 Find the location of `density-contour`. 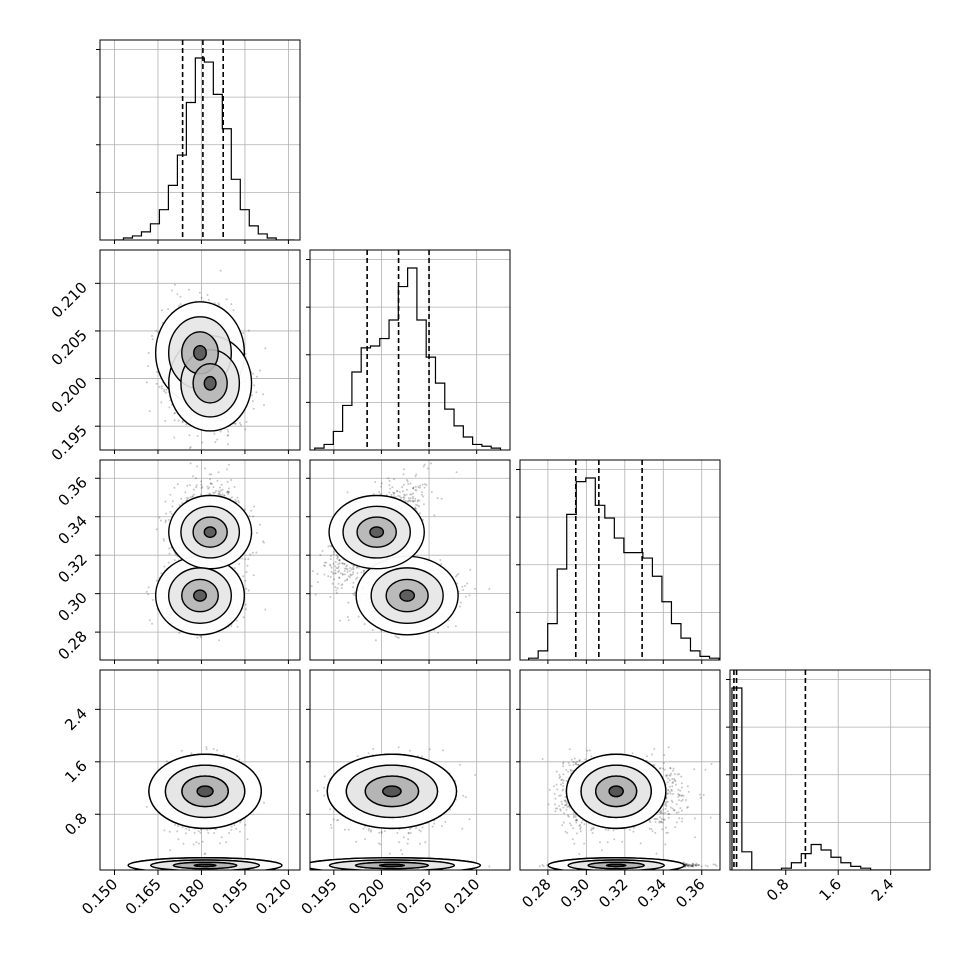

density-contour is located at coordinates (200, 352).